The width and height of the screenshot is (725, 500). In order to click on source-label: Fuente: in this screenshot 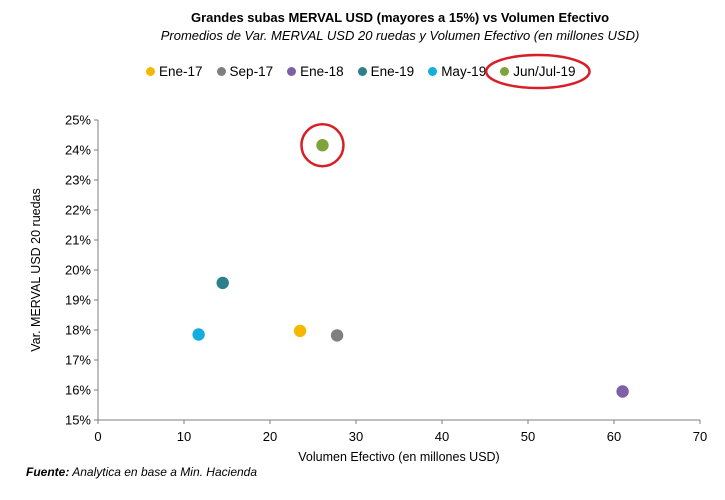, I will do `click(48, 472)`.